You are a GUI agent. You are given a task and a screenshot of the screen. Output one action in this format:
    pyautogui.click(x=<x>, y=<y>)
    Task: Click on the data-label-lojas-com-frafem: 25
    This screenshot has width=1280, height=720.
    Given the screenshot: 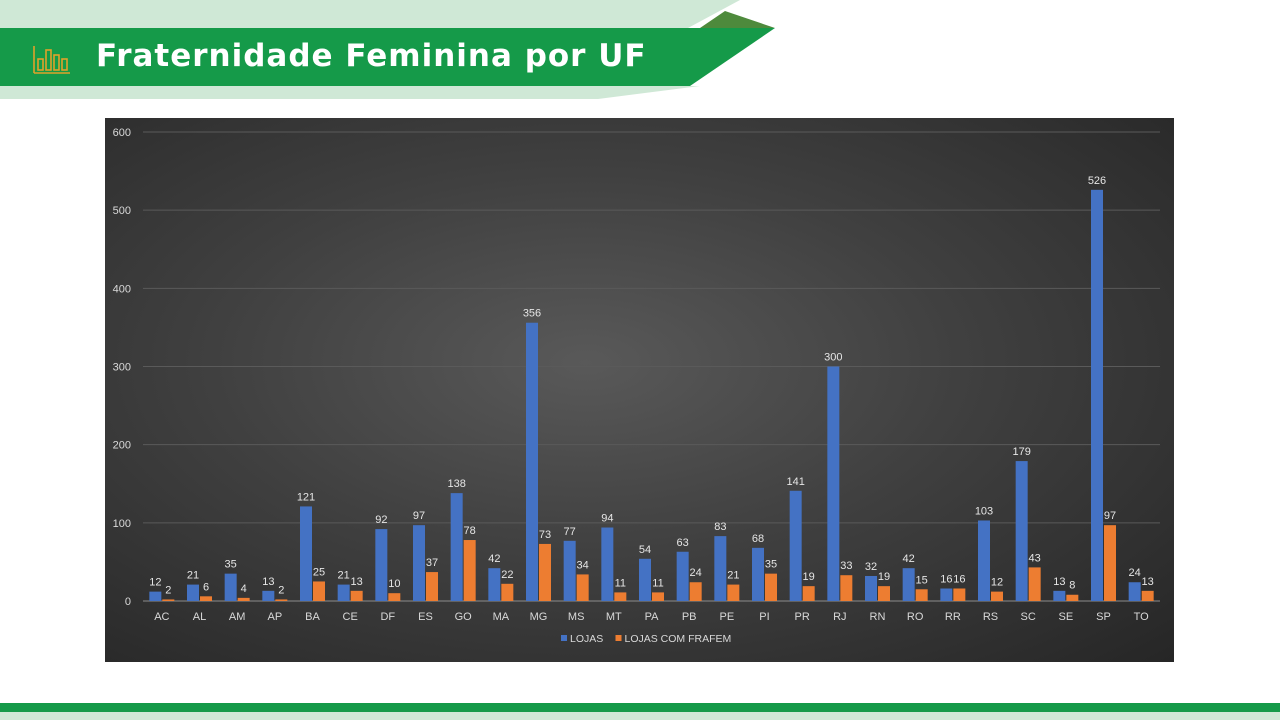 What is the action you would take?
    pyautogui.click(x=319, y=572)
    